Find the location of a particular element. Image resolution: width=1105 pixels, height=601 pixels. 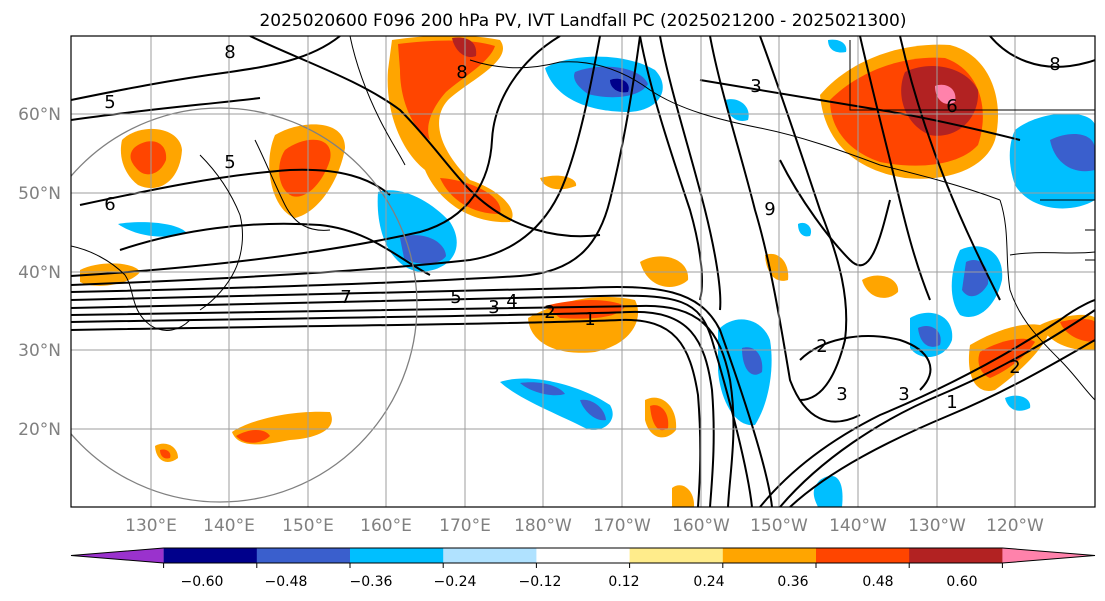

lon-label: 120°W is located at coordinates (1015, 526).